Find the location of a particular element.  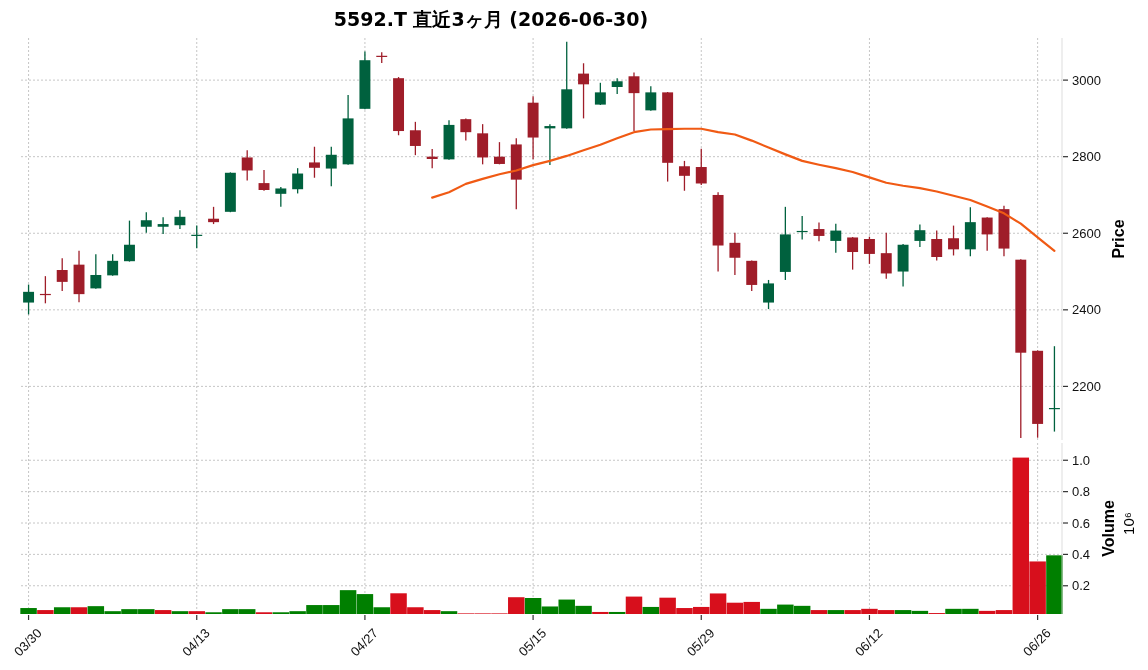

y-tick-label: 0.8 is located at coordinates (1081, 492).